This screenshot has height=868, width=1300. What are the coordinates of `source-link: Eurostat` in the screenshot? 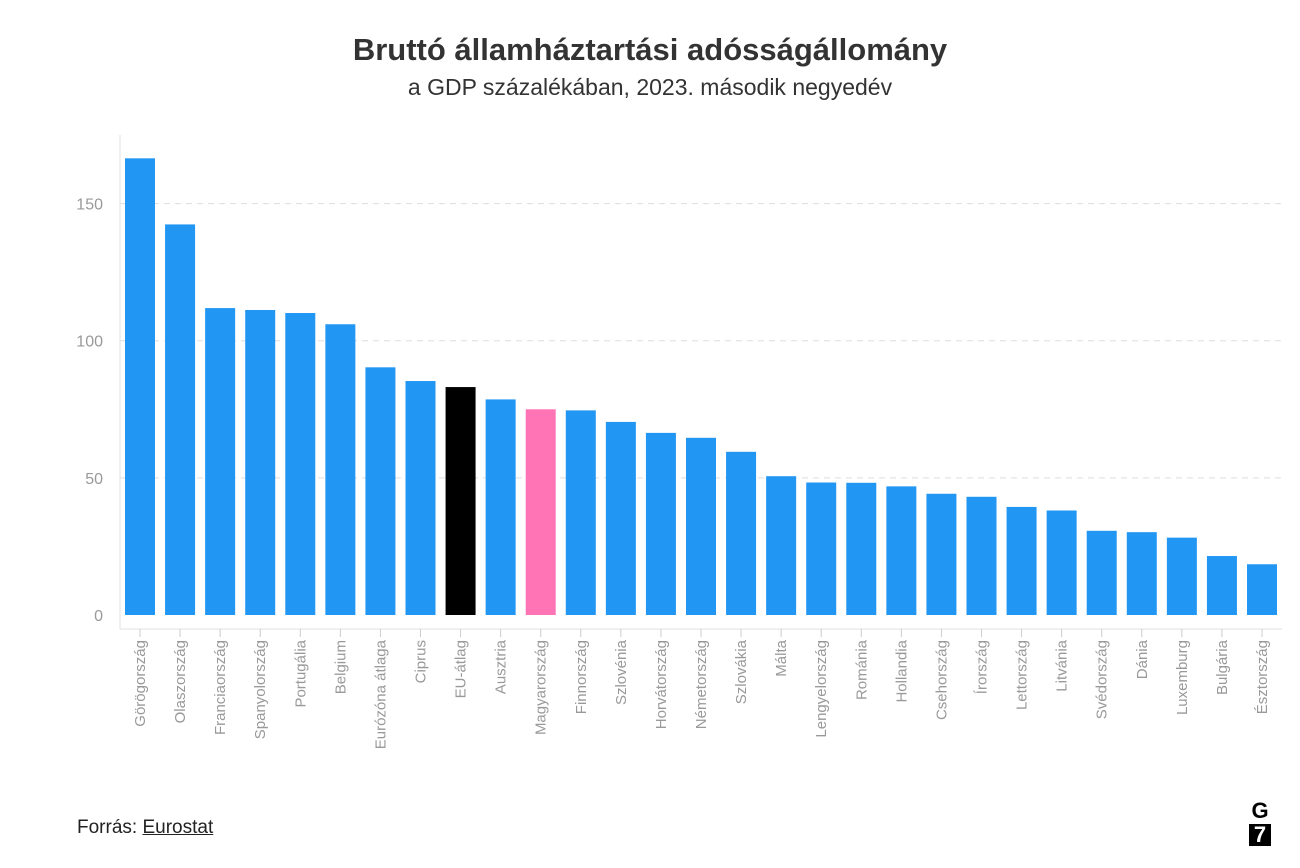 It's located at (178, 827).